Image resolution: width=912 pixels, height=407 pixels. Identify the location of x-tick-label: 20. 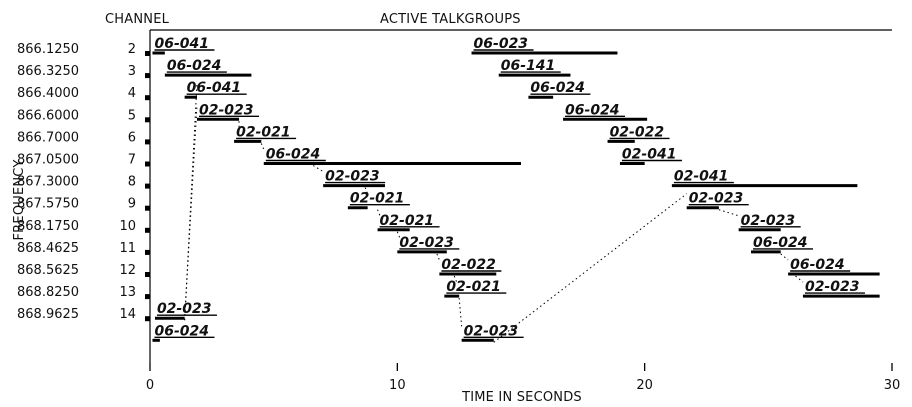
(644, 385).